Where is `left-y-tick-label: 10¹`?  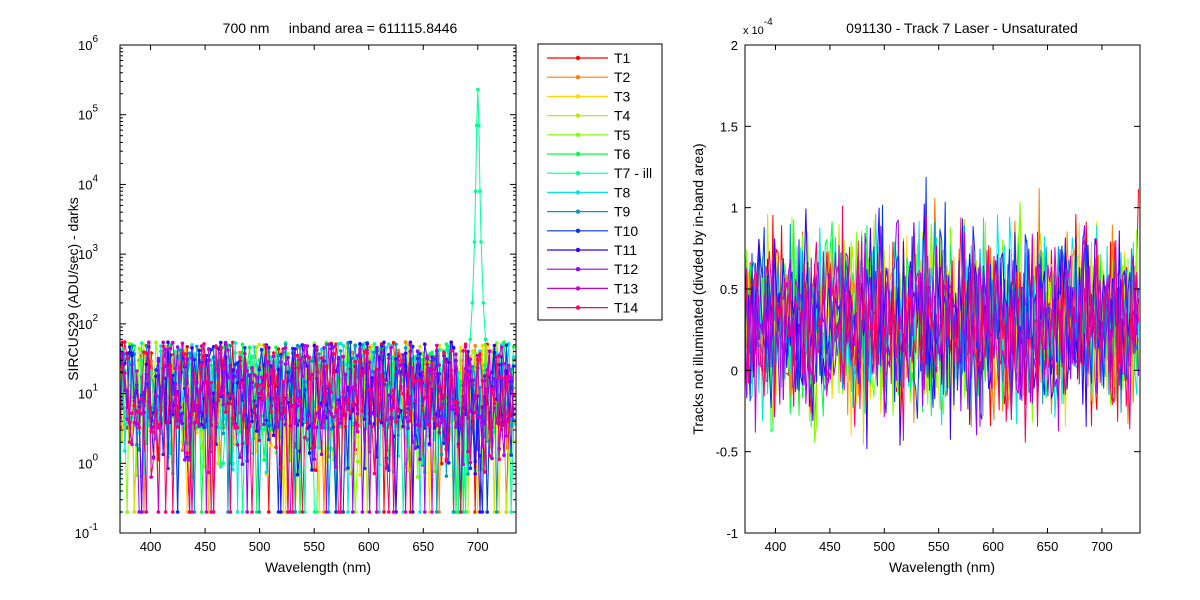
left-y-tick-label: 10¹ is located at coordinates (88, 392).